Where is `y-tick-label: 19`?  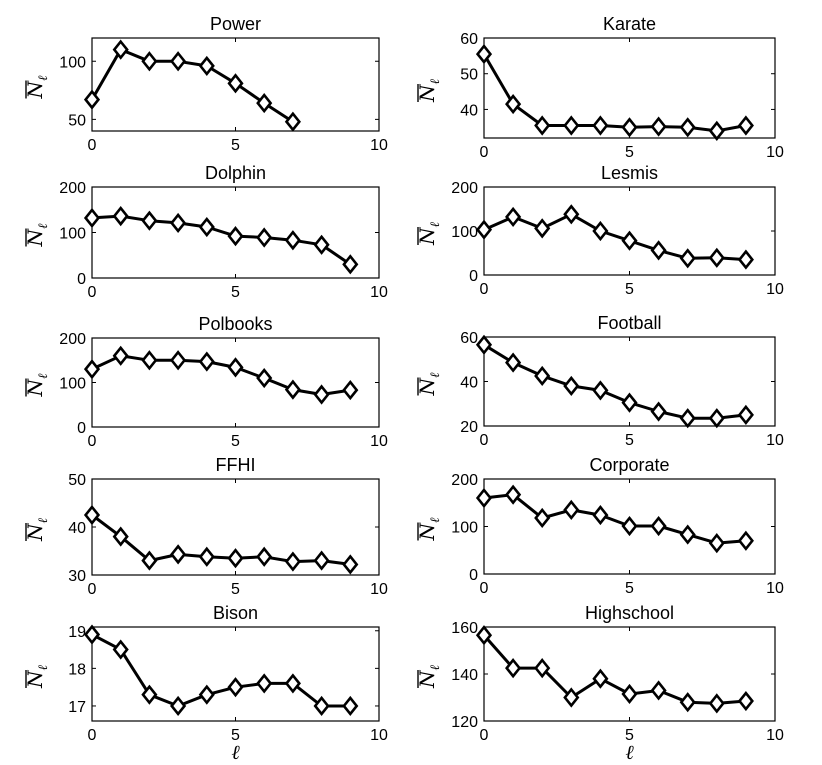 y-tick-label: 19 is located at coordinates (77, 632).